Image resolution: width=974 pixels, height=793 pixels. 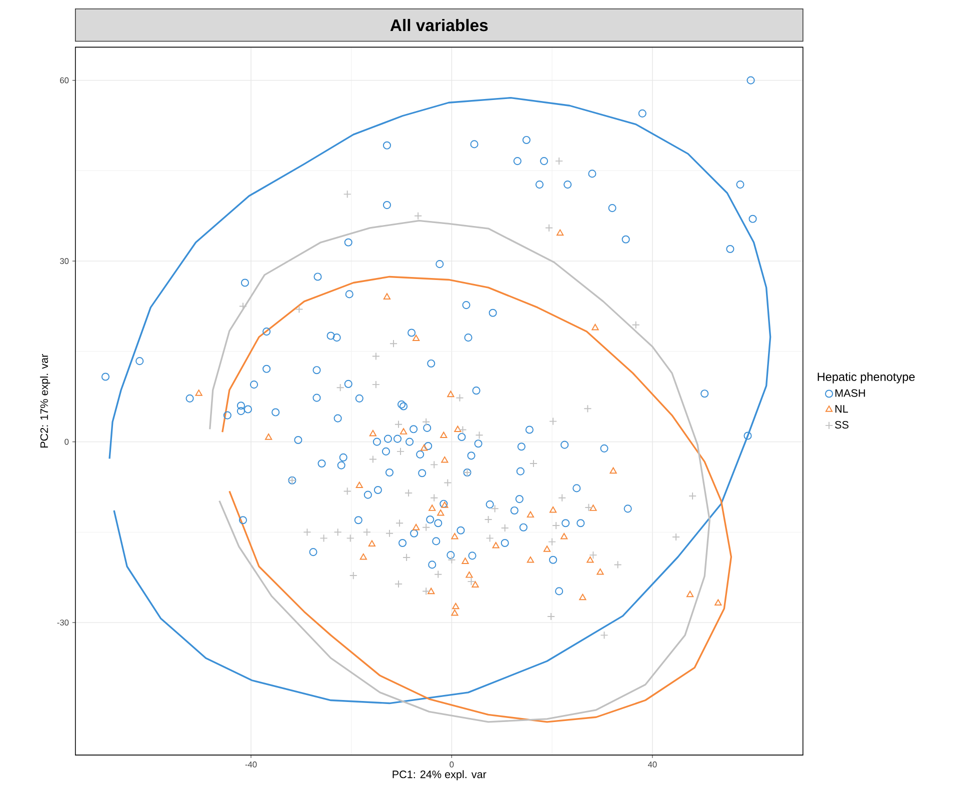 What do you see at coordinates (850, 393) in the screenshot?
I see `legend-label: MASH` at bounding box center [850, 393].